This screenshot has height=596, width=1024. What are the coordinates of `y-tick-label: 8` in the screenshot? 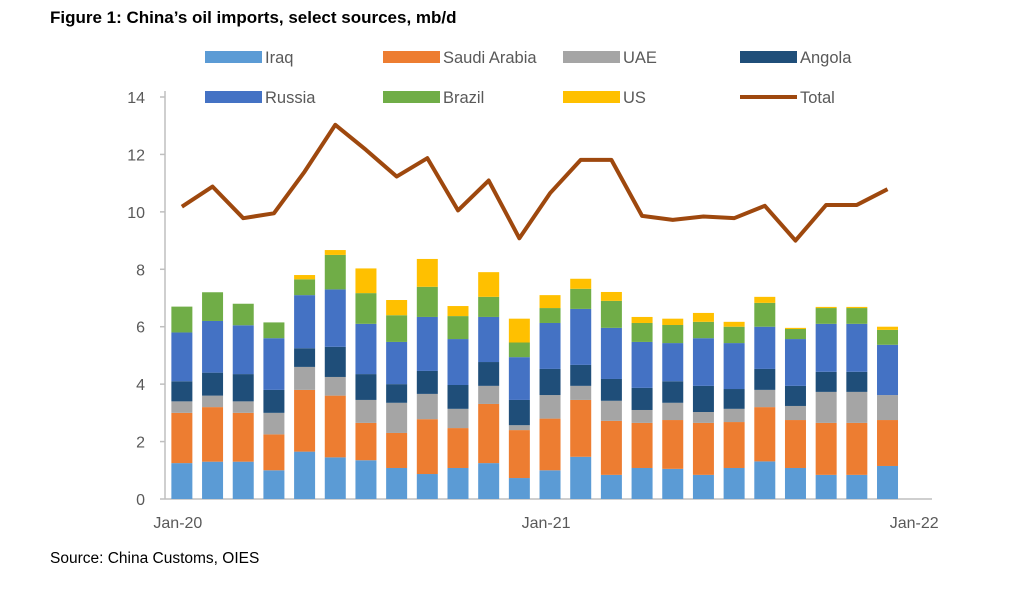 It's located at (140, 270).